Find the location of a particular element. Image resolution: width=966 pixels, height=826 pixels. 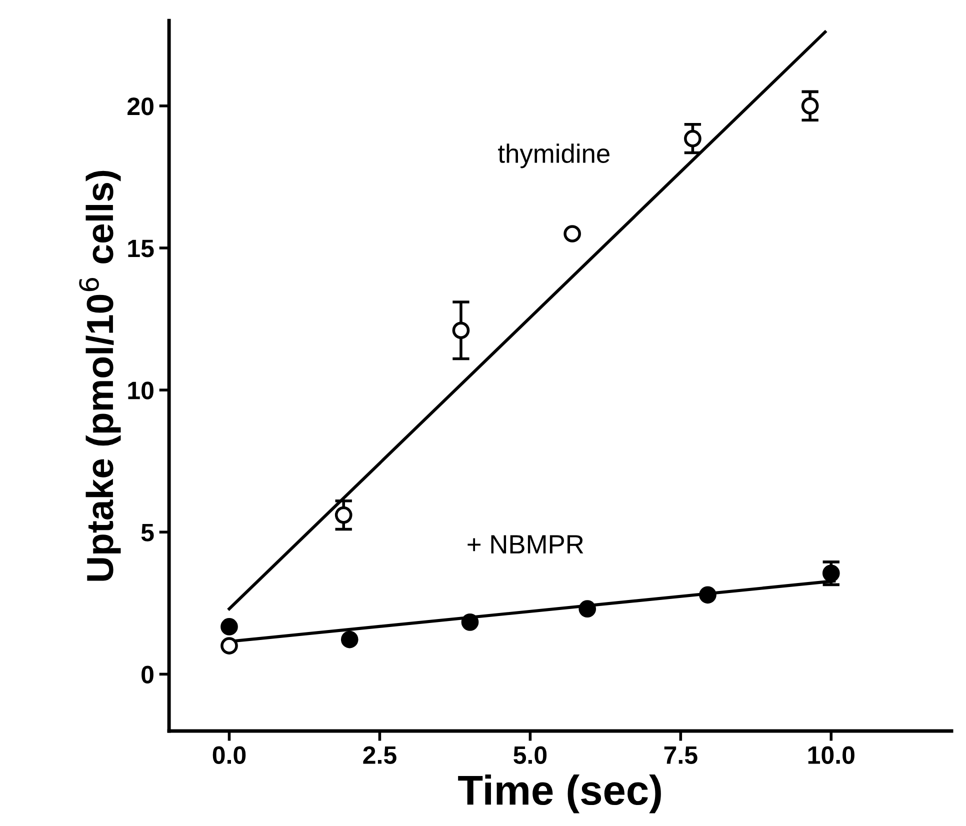

x-tick-label: 10.0 is located at coordinates (831, 755).